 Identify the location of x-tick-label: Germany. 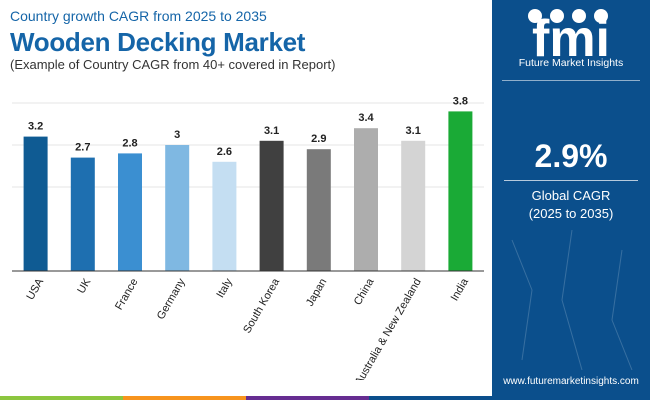
(171, 299).